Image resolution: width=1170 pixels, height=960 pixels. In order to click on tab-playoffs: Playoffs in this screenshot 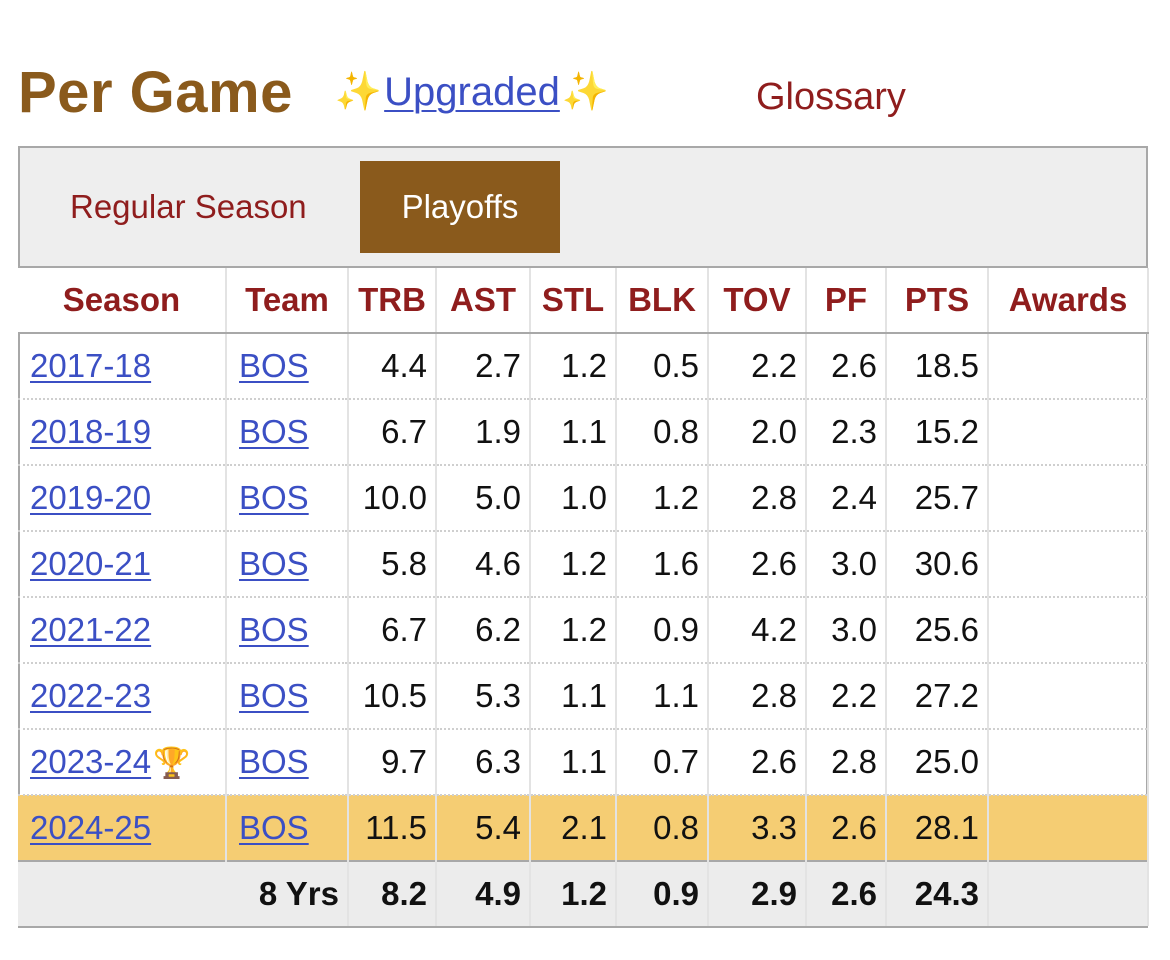, I will do `click(460, 207)`.